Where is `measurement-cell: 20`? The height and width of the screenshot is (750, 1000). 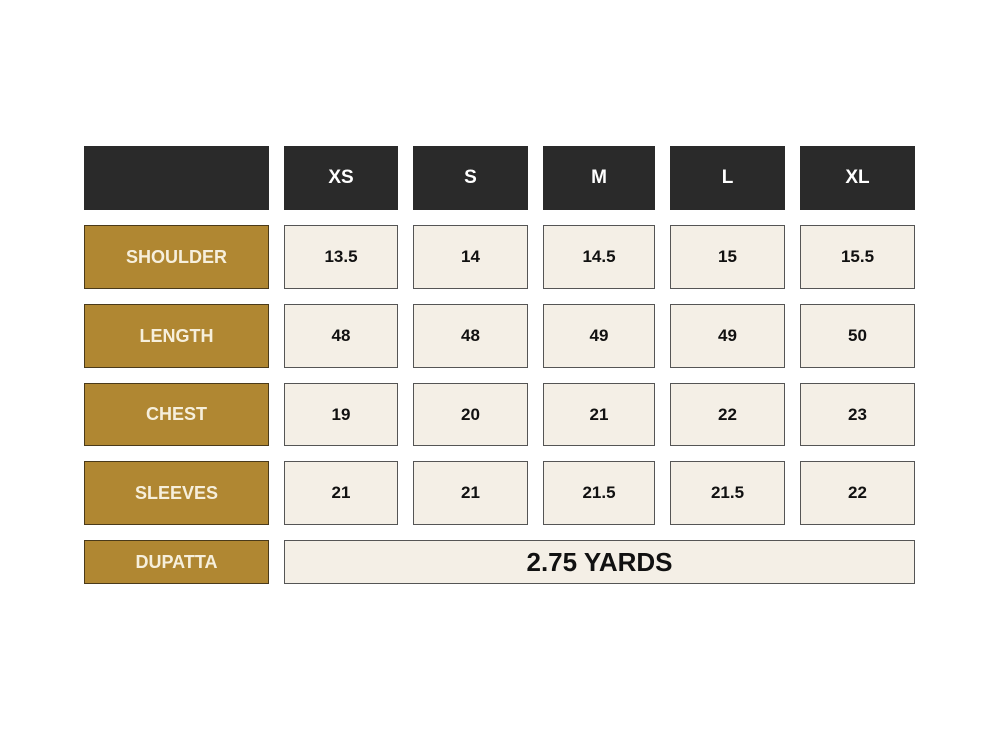
measurement-cell: 20 is located at coordinates (470, 414).